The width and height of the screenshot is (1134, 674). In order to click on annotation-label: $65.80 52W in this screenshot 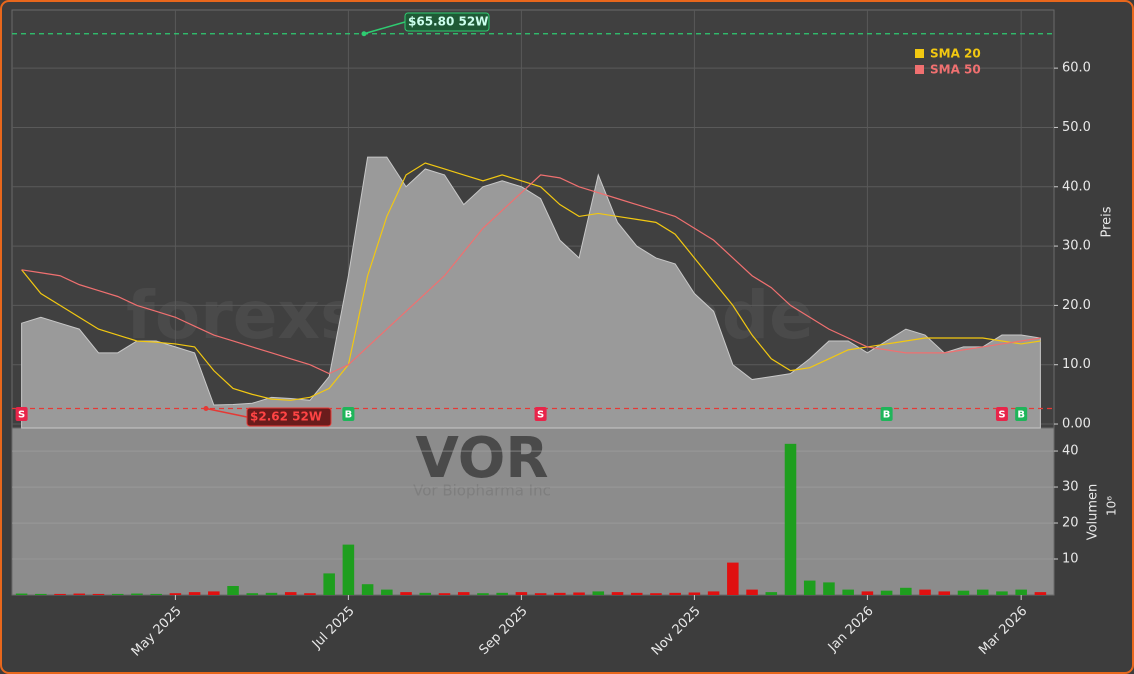, I will do `click(448, 22)`.